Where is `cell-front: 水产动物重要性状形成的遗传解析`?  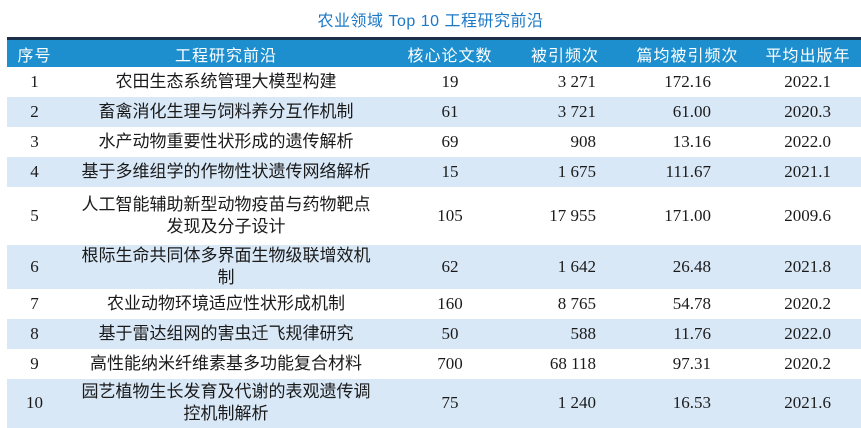
cell-front: 水产动物重要性状形成的遗传解析 is located at coordinates (226, 142).